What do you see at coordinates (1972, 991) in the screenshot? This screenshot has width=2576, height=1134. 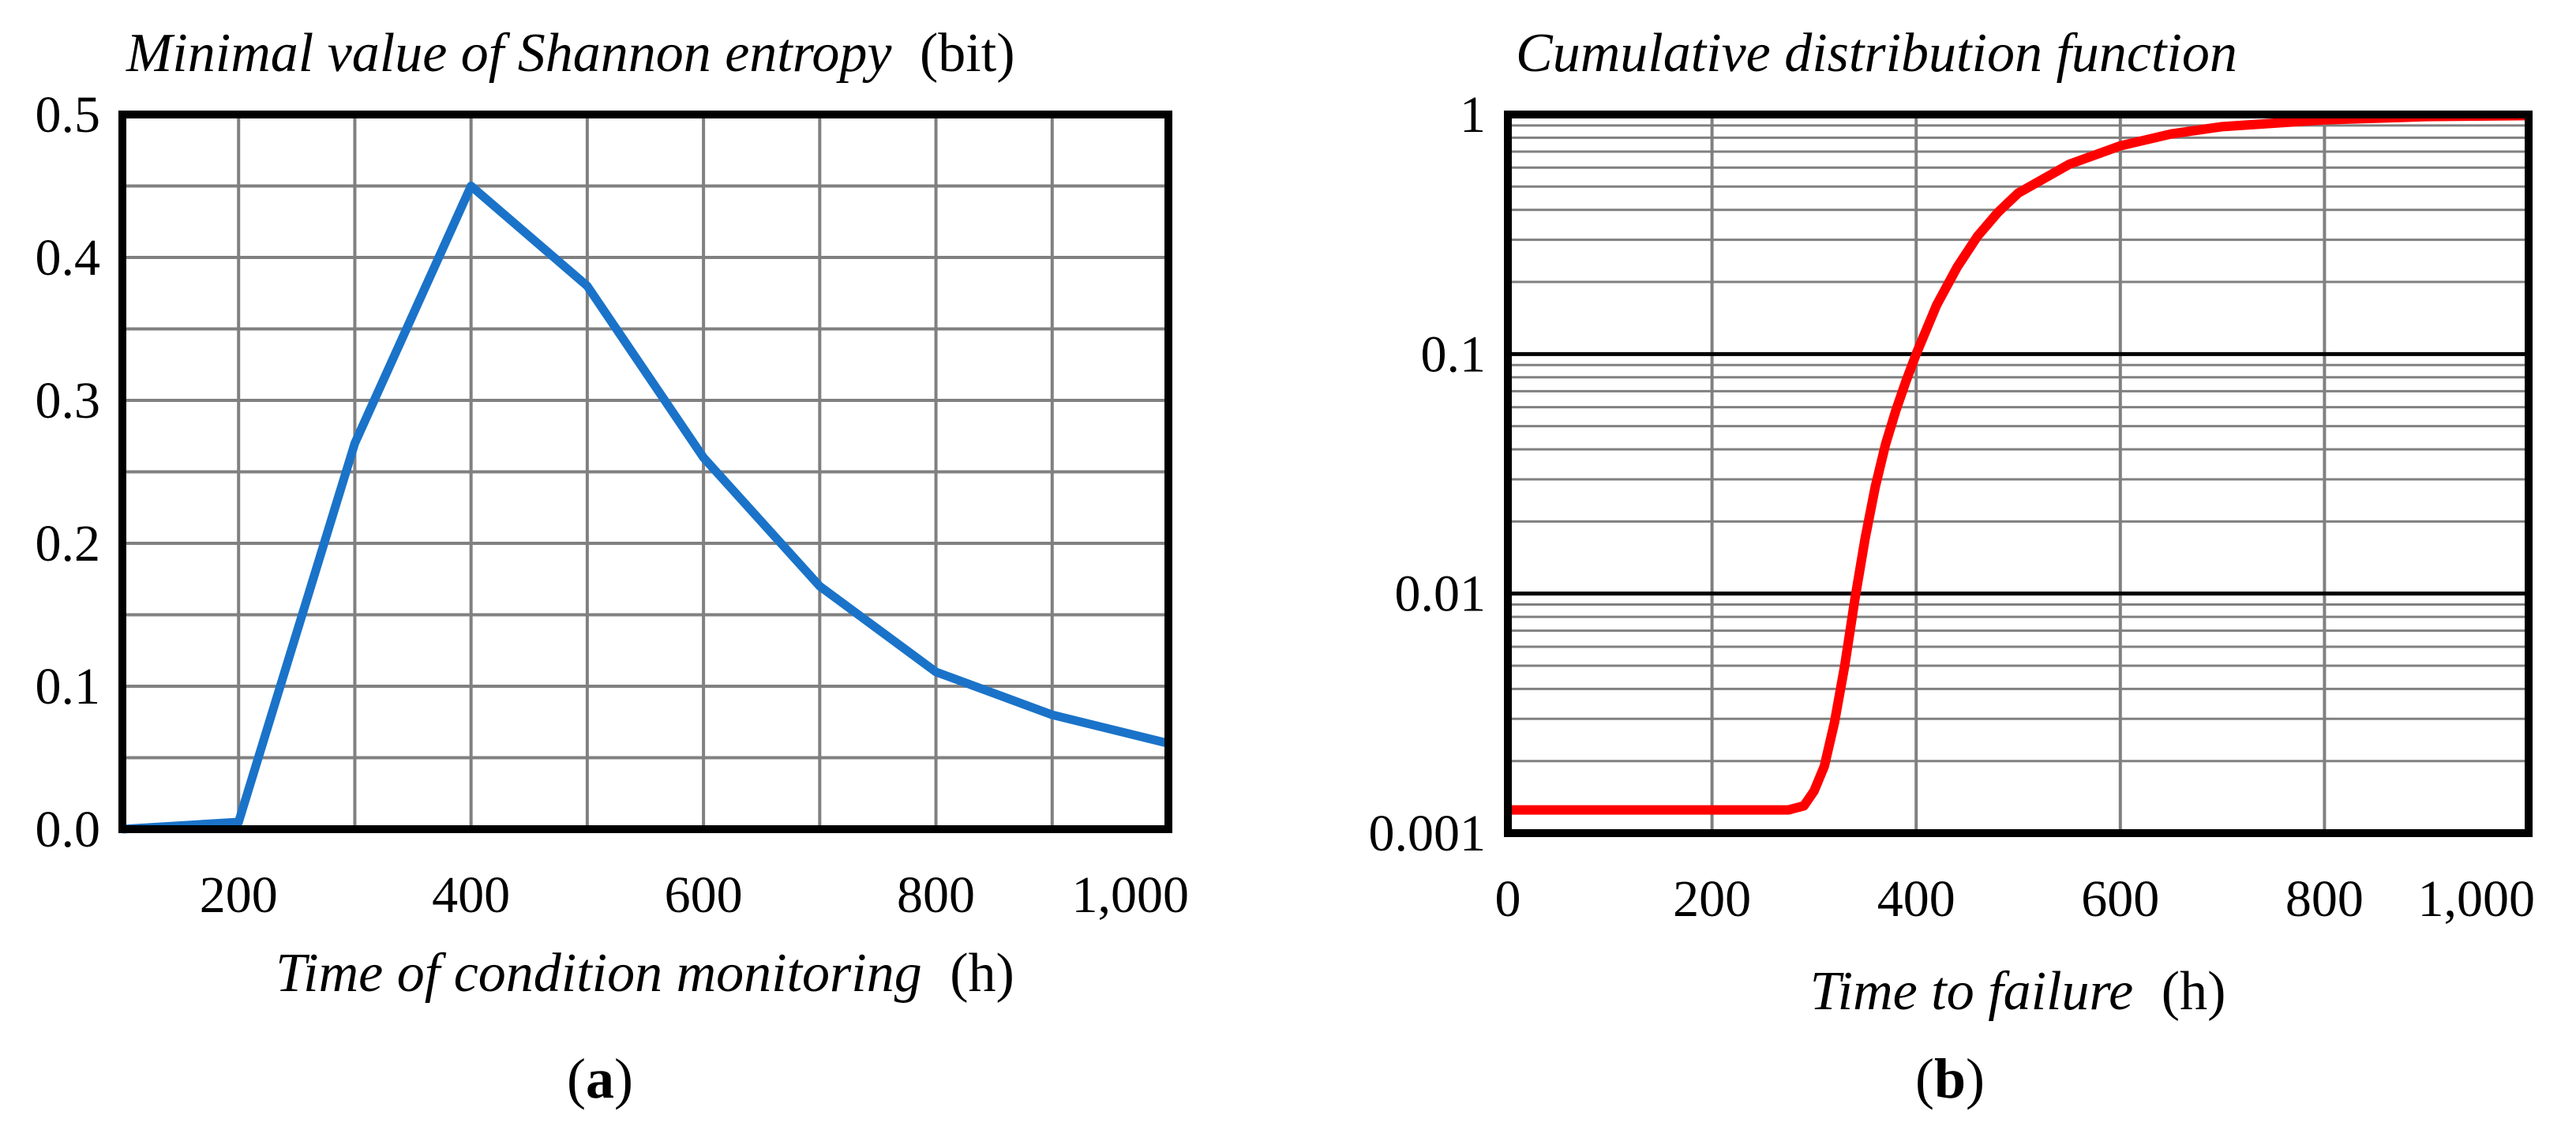 I see `chart-b-xlabel-text: Time to failure` at bounding box center [1972, 991].